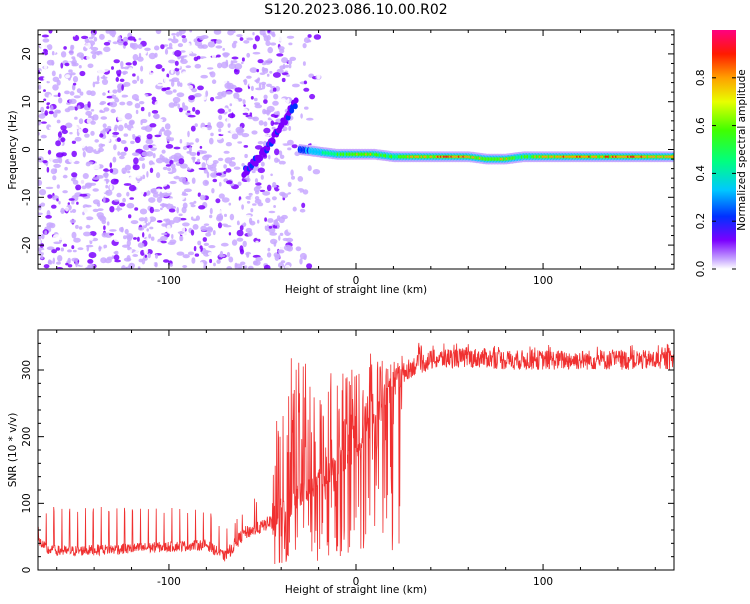 This screenshot has height=604, width=750. I want to click on x-tick-label: 0, so click(356, 582).